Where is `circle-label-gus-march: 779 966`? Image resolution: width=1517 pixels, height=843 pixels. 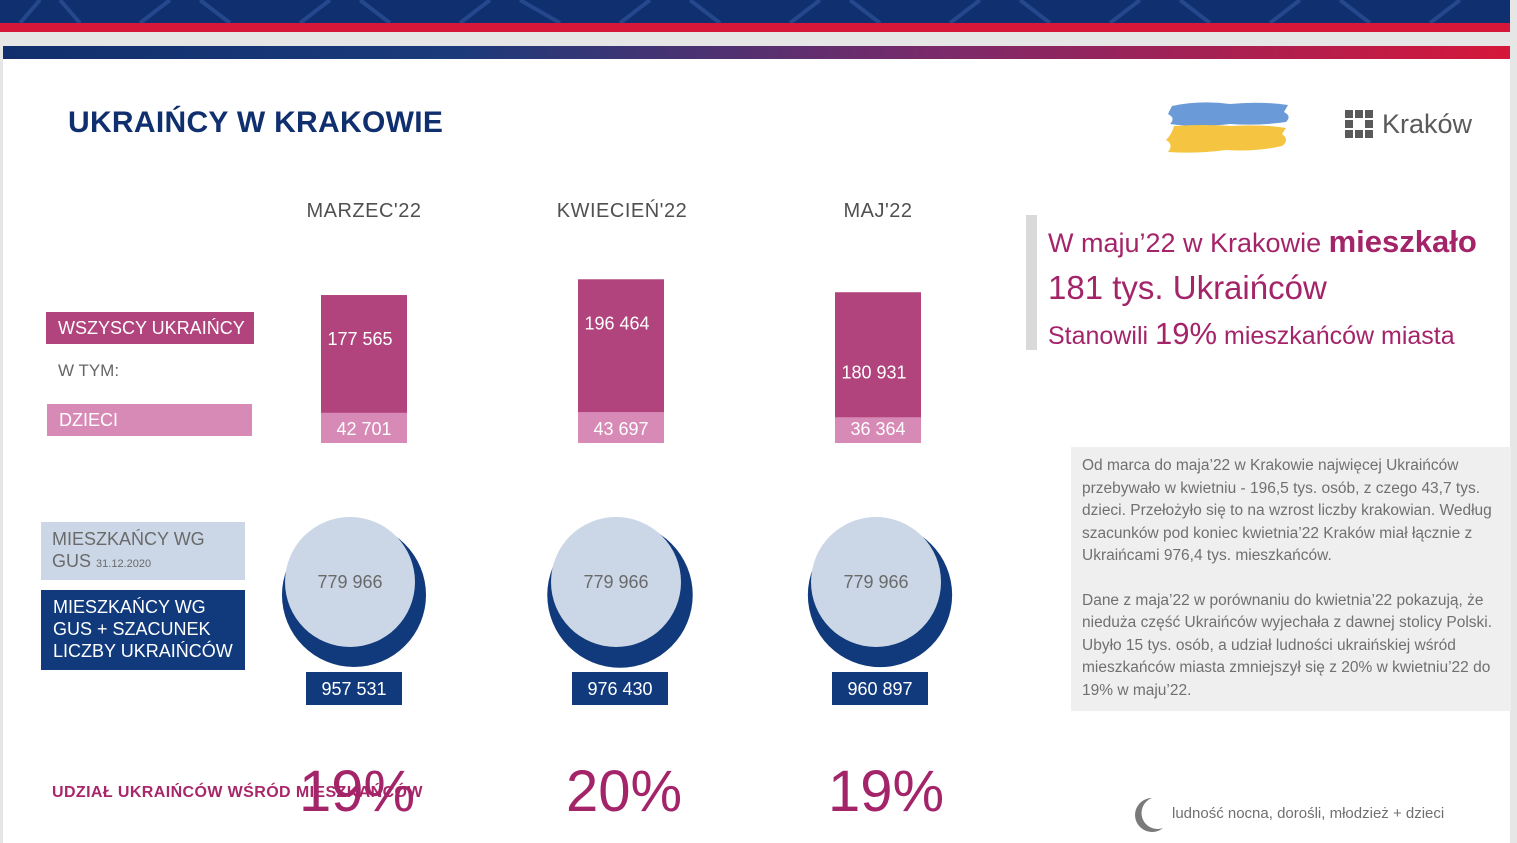
circle-label-gus-march: 779 966 is located at coordinates (349, 582).